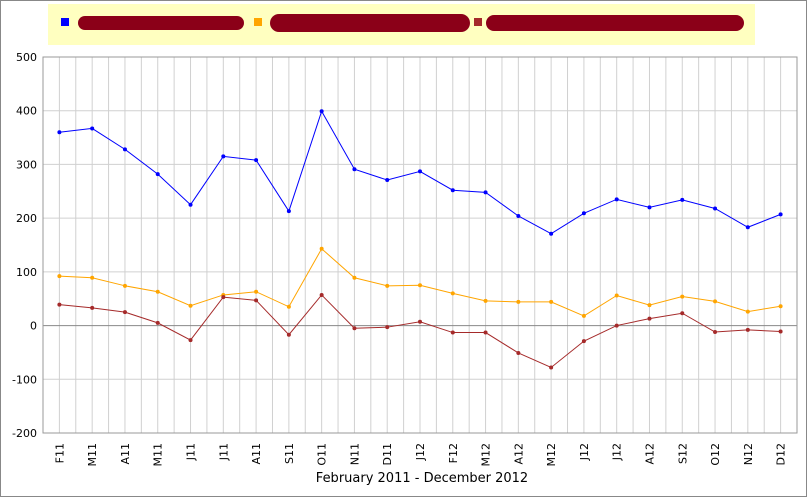 Image resolution: width=809 pixels, height=502 pixels. I want to click on x-tick-label: N11, so click(354, 454).